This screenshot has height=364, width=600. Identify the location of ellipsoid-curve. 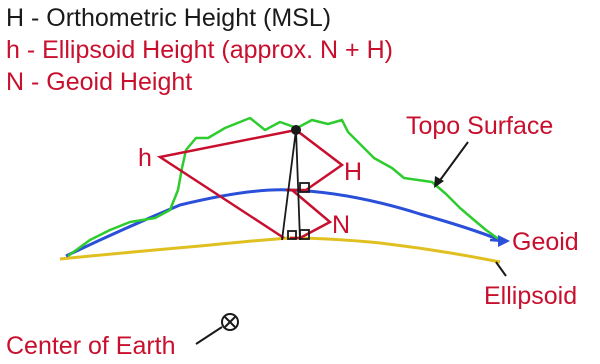
(280, 250).